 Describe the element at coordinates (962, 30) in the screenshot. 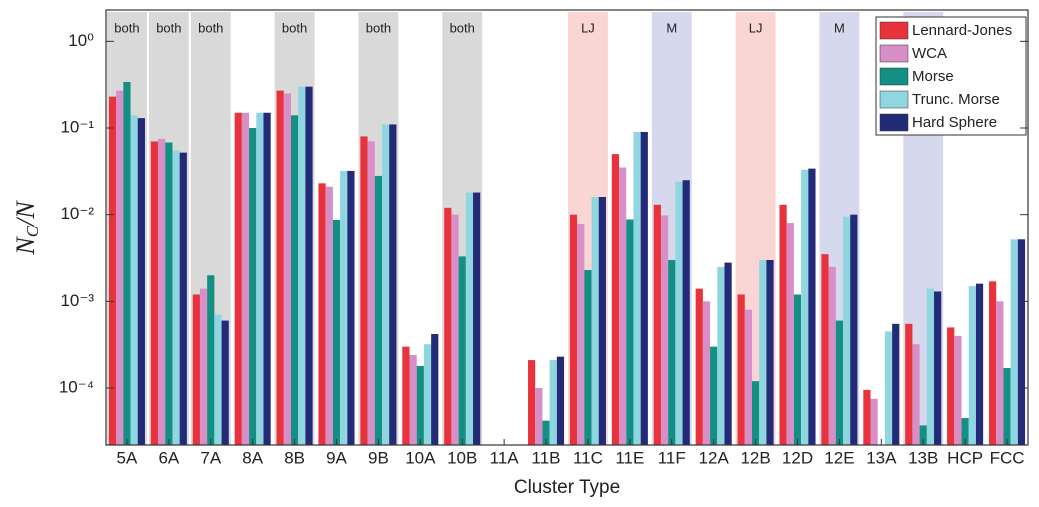

I see `legend-label: Lennard-Jones` at that location.